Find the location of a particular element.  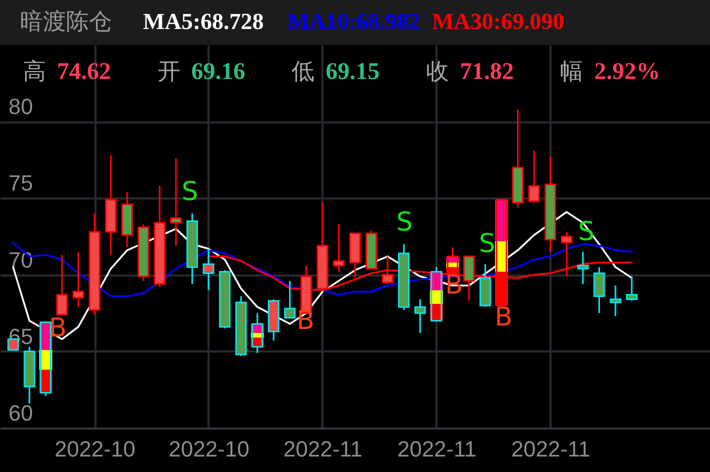

annotation: 高 74.62 is located at coordinates (67, 71).